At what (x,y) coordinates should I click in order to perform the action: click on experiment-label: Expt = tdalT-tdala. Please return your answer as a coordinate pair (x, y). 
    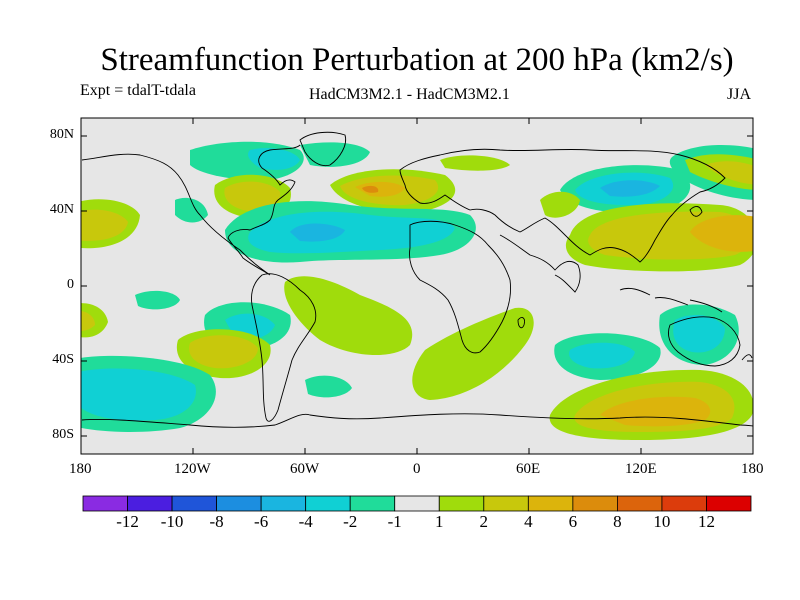
    Looking at the image, I should click on (138, 90).